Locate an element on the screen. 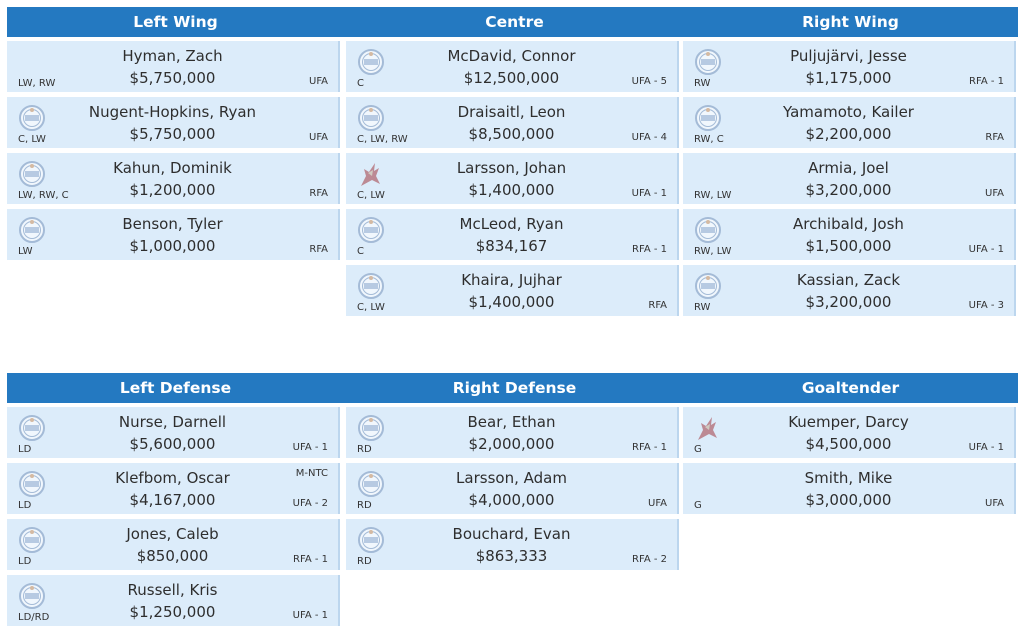 Image resolution: width=1024 pixels, height=637 pixels. column-header-right-wing: Right Wing is located at coordinates (850, 22).